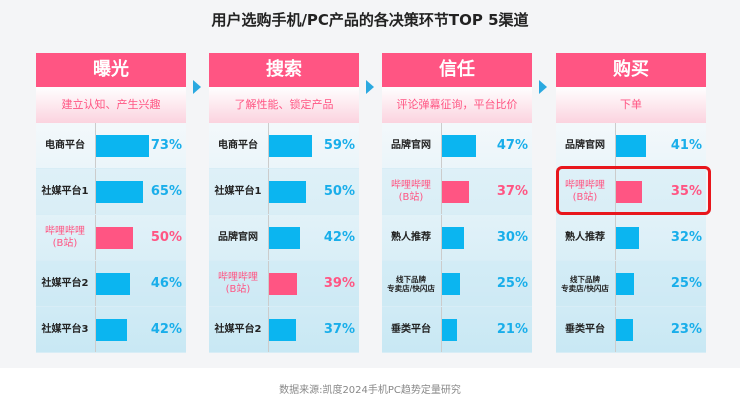 This screenshot has height=406, width=740. Describe the element at coordinates (65, 329) in the screenshot. I see `channel-label: 社媒平台3` at that location.